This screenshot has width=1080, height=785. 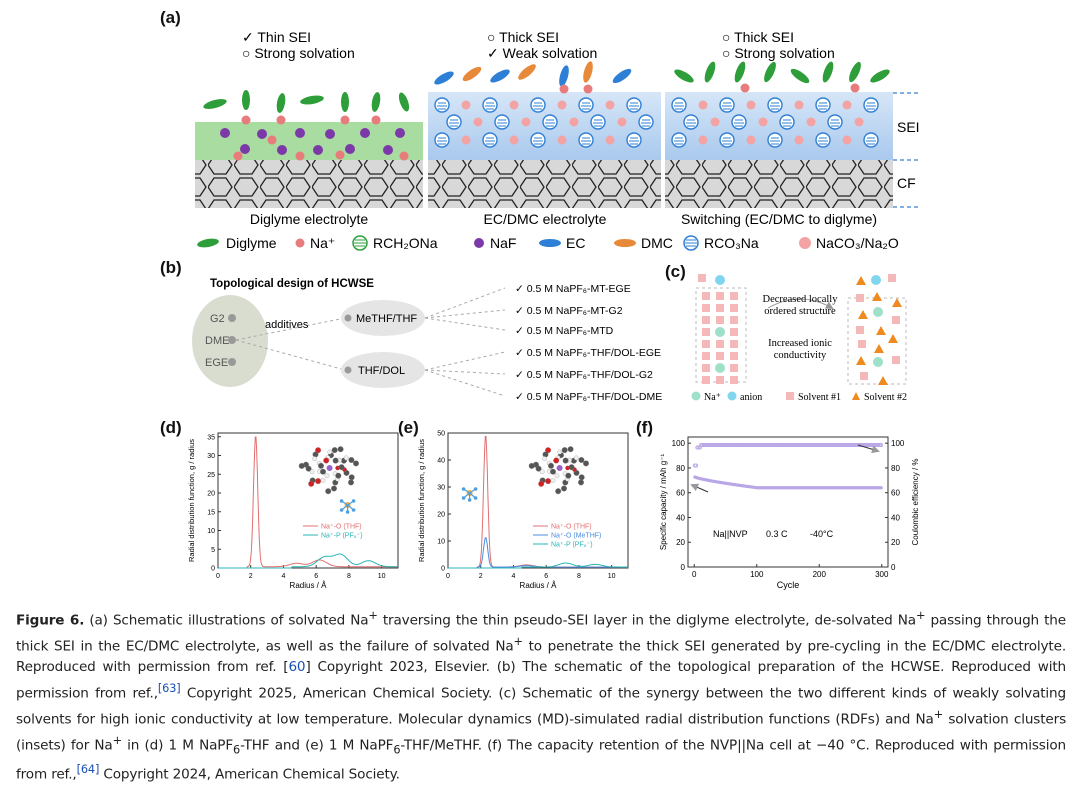 I want to click on col3-diglyme-molecules, so click(x=782, y=72).